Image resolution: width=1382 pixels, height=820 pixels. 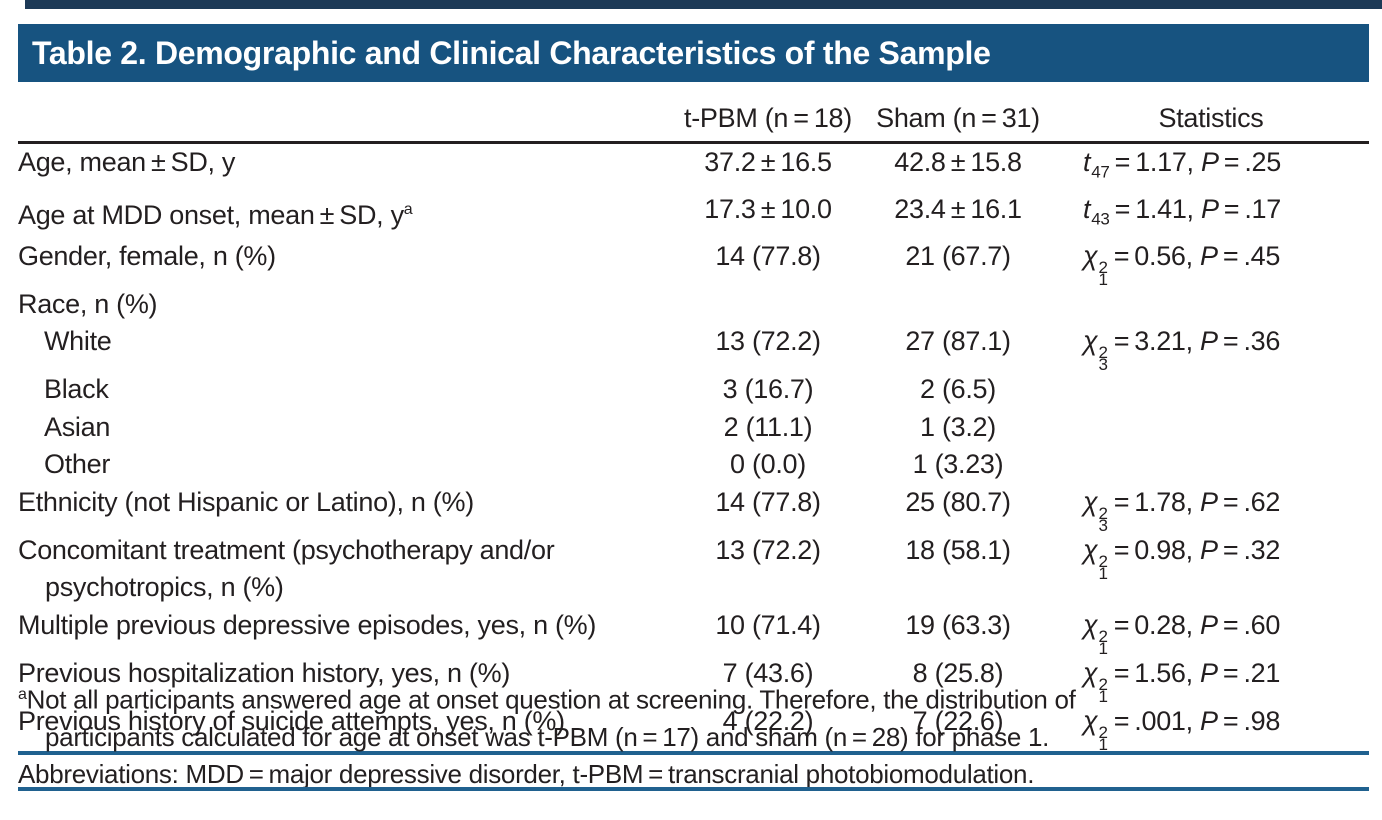 What do you see at coordinates (1211, 119) in the screenshot?
I see `column-header-statistics: Statistics` at bounding box center [1211, 119].